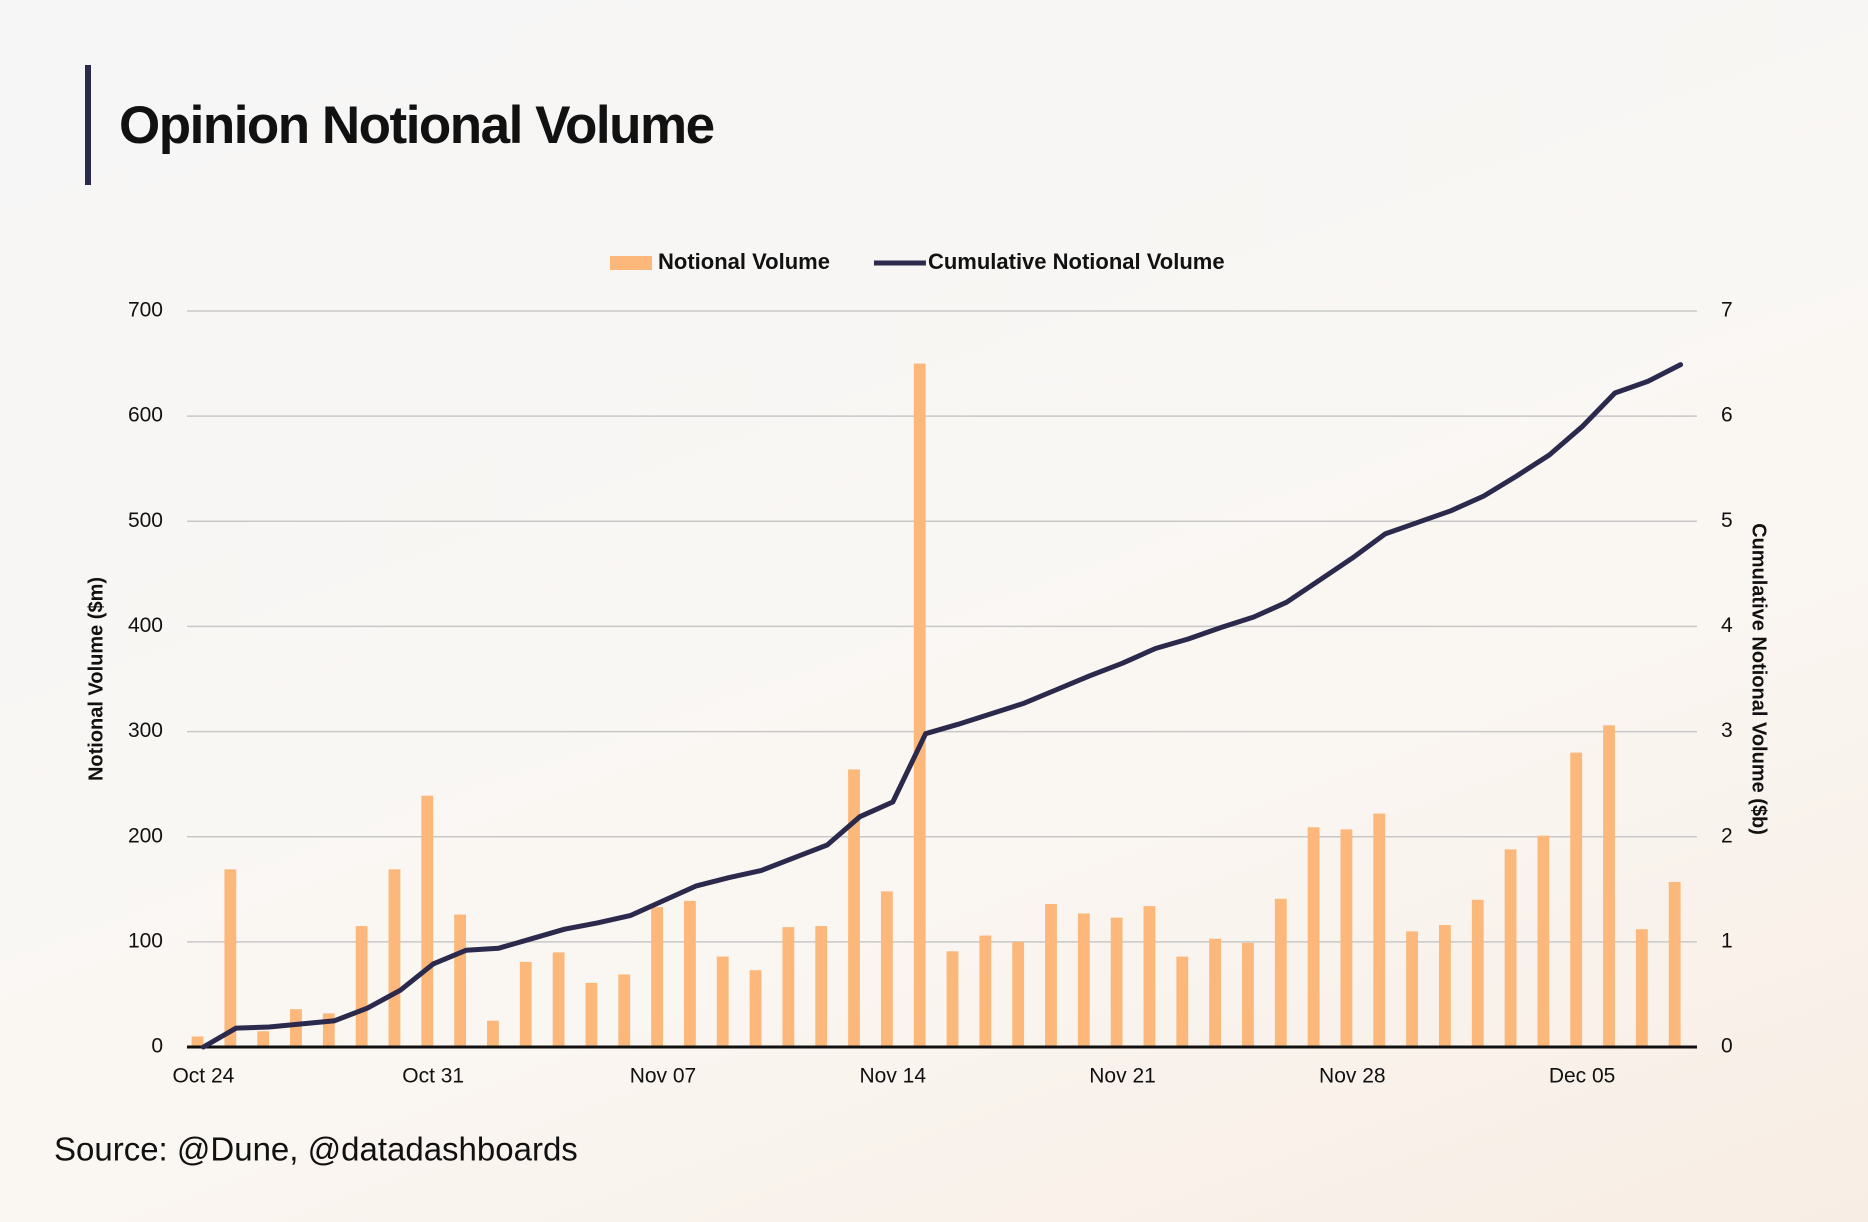 The height and width of the screenshot is (1222, 1868). Describe the element at coordinates (88, 125) in the screenshot. I see `title-accent` at that location.